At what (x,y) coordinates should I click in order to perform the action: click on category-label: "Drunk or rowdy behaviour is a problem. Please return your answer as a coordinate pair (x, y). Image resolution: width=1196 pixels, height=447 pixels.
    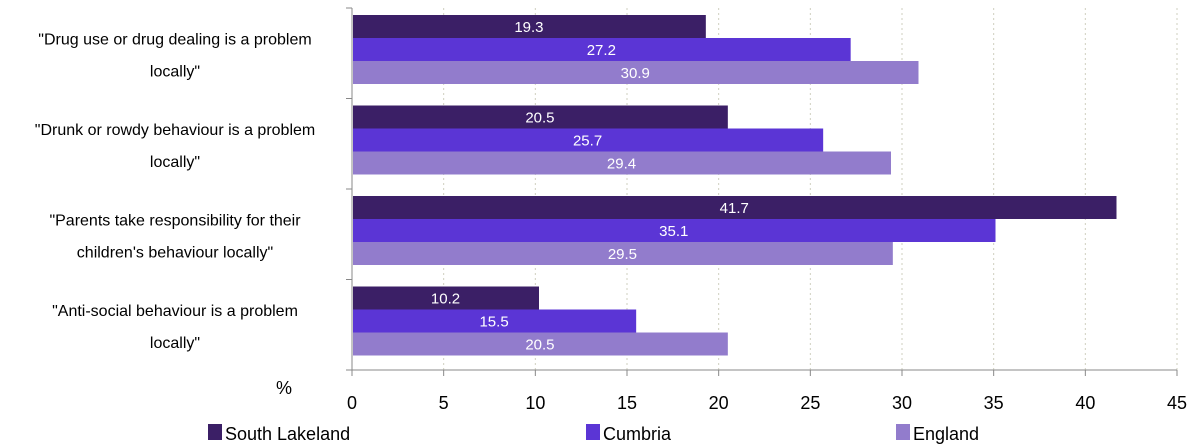
    Looking at the image, I should click on (175, 130).